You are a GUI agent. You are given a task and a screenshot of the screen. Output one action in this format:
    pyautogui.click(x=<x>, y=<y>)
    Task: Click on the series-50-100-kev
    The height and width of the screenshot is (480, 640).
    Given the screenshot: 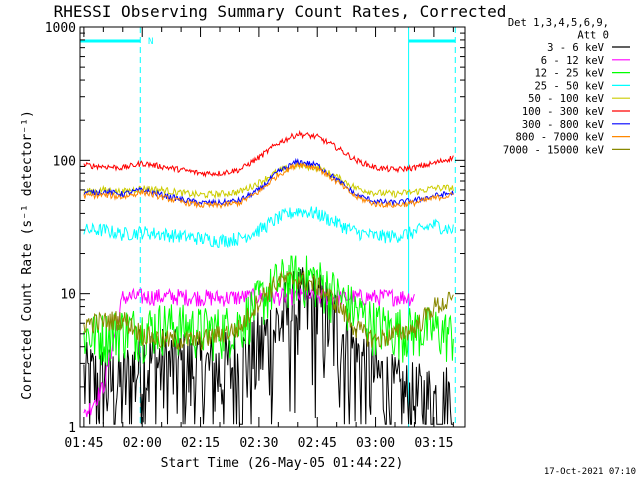 What is the action you would take?
    pyautogui.click(x=268, y=180)
    